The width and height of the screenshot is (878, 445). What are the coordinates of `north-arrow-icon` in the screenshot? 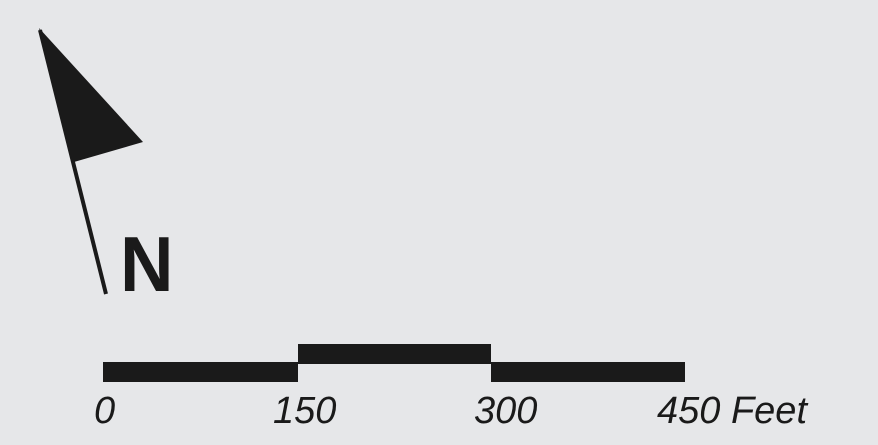 It's located at (90, 161).